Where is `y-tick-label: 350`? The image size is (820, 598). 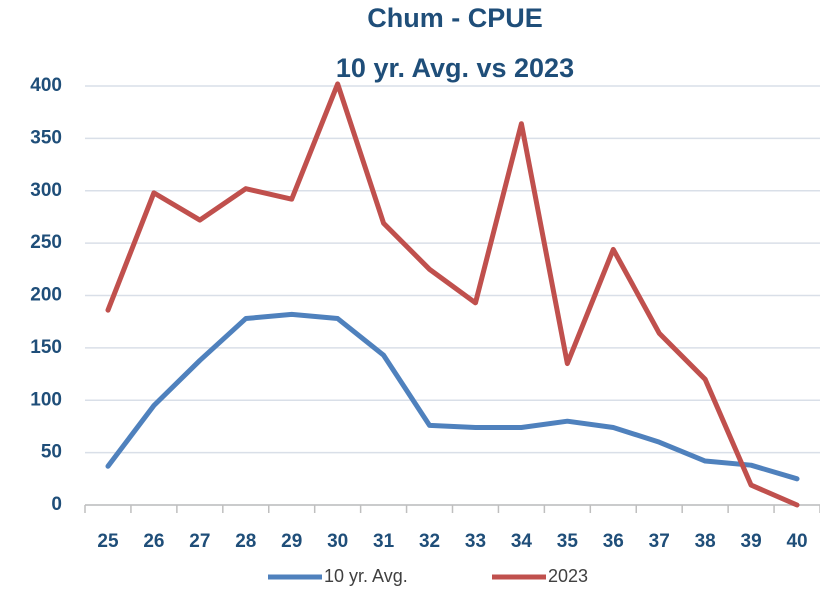
y-tick-label: 350 is located at coordinates (46, 137).